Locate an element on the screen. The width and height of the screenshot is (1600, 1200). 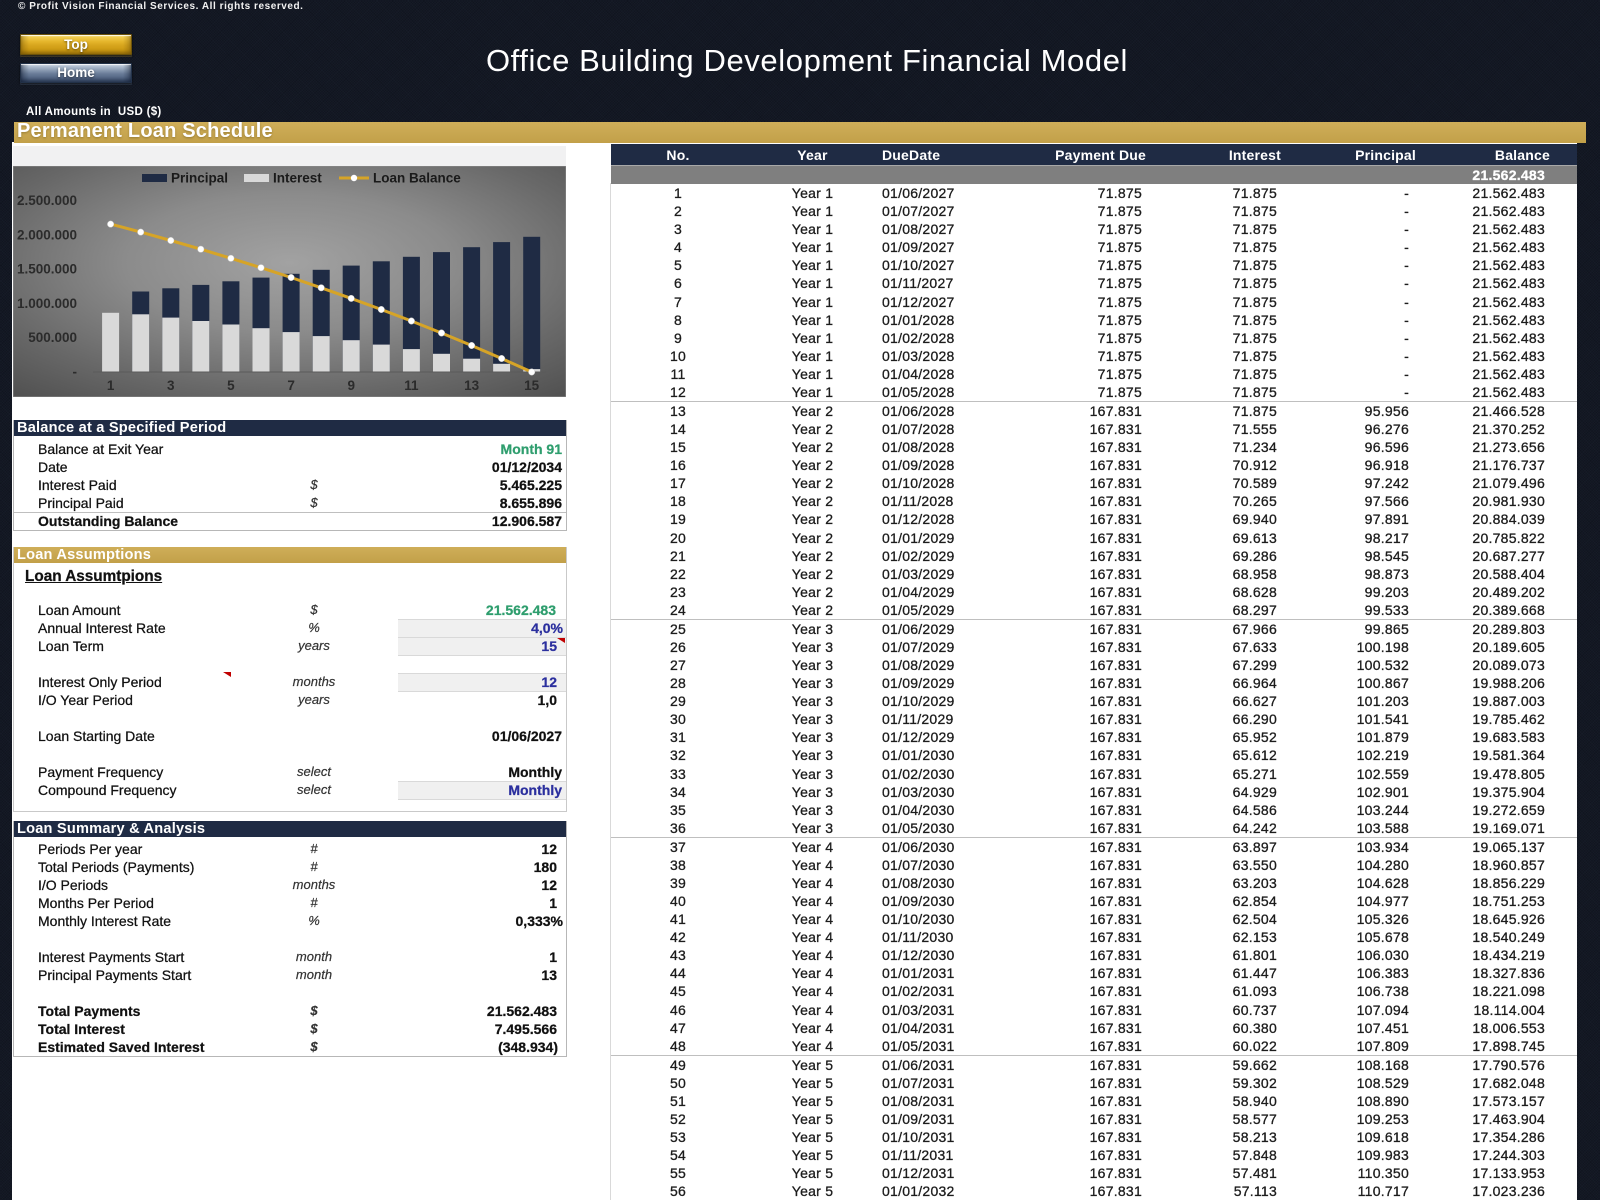
svg-text: 13 is located at coordinates (472, 385).